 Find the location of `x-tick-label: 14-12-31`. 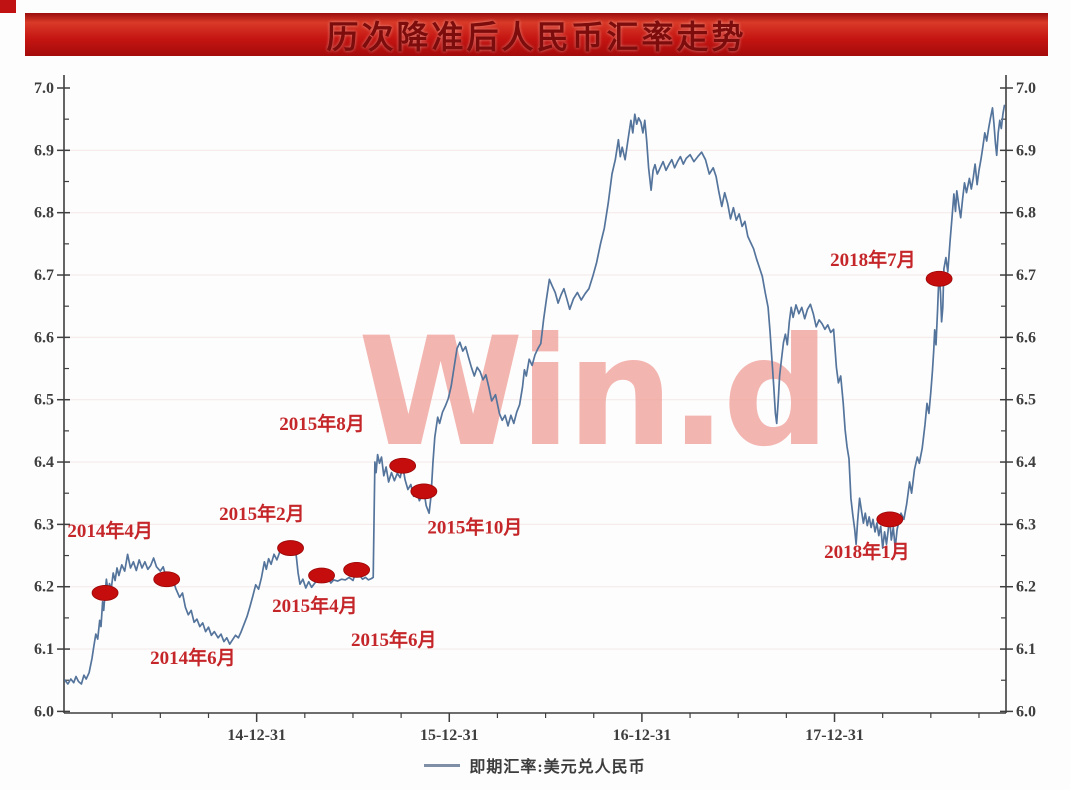

x-tick-label: 14-12-31 is located at coordinates (256, 735).